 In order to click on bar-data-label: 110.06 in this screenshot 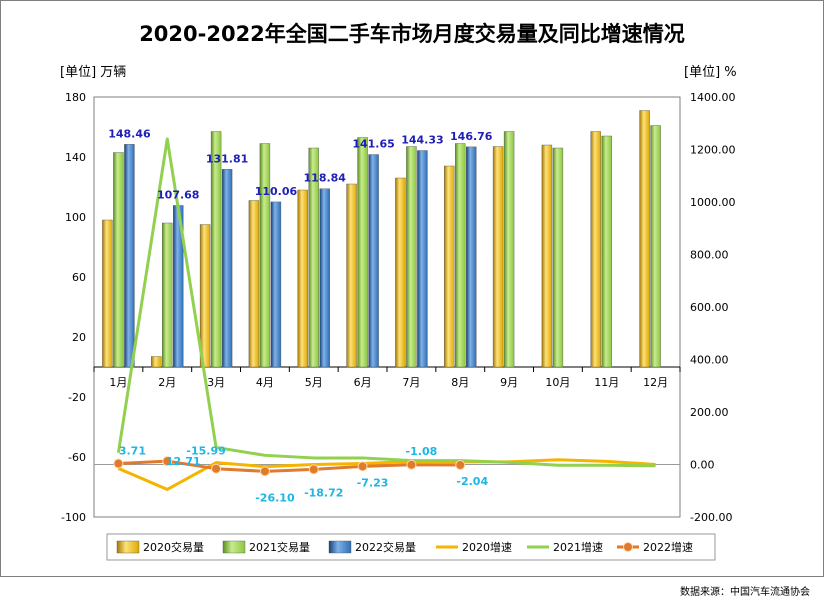, I will do `click(276, 191)`.